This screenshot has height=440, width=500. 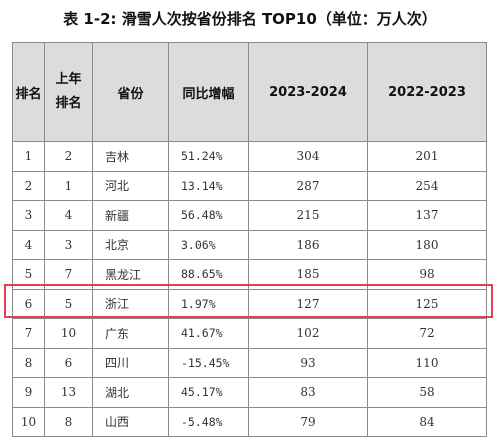 I want to click on rank-cell: 4, so click(x=28, y=244).